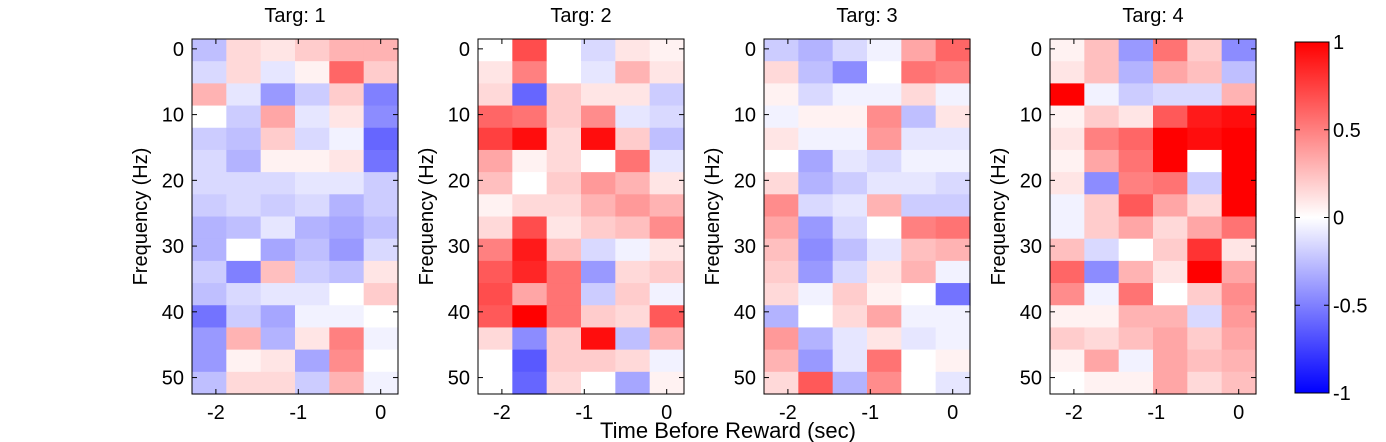 The image size is (1386, 442). Describe the element at coordinates (713, 217) in the screenshot. I see `y-axis-label: Frequency (Hz)` at that location.